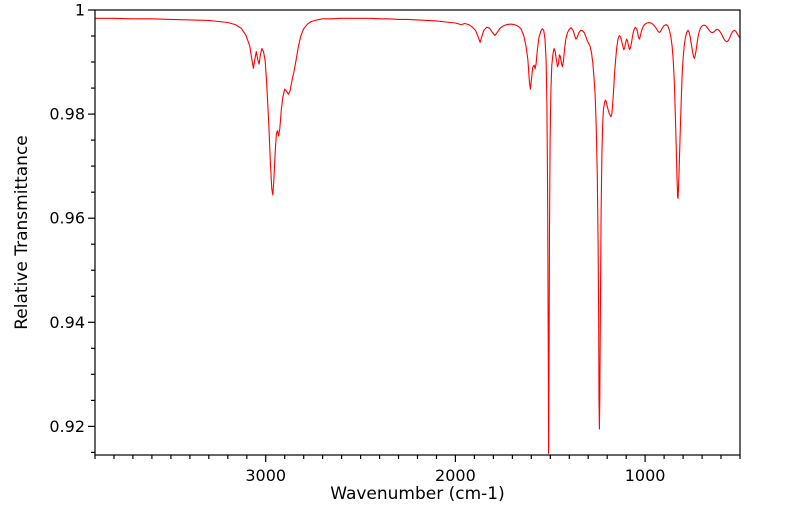 This screenshot has width=799, height=516. Describe the element at coordinates (22, 232) in the screenshot. I see `y-axis-label: Relative Transmittance` at that location.